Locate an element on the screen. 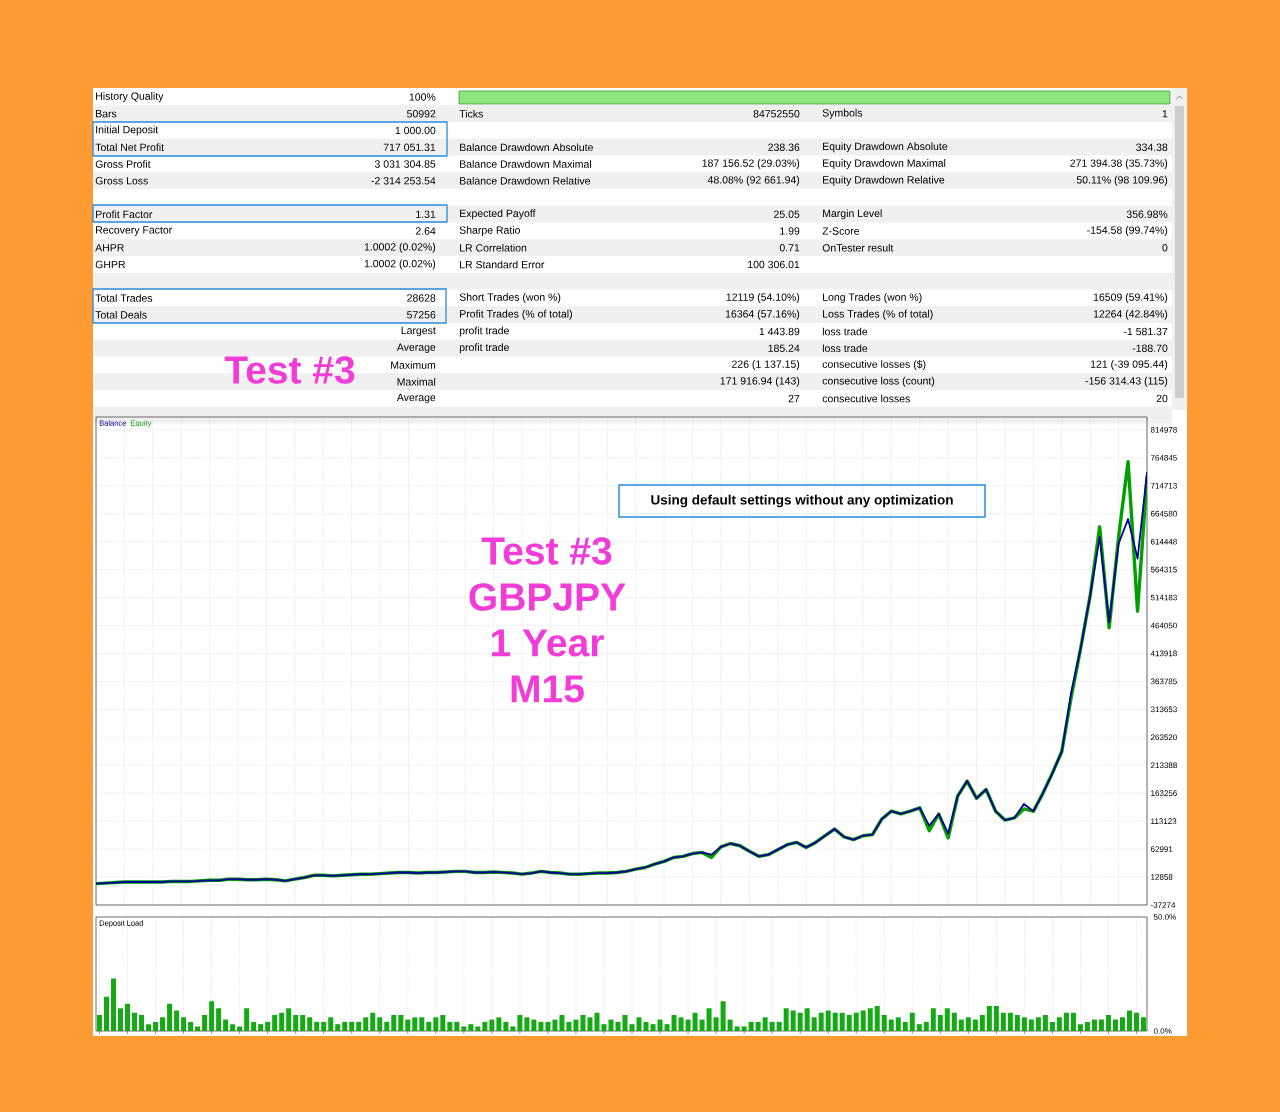  text: 2.64 is located at coordinates (425, 231).